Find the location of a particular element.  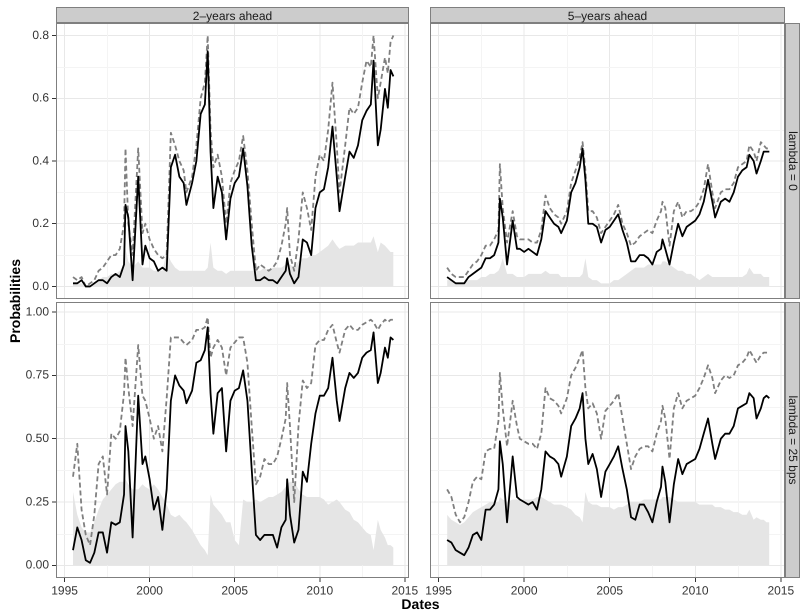

y-axis-title: Probabilities is located at coordinates (15, 300).